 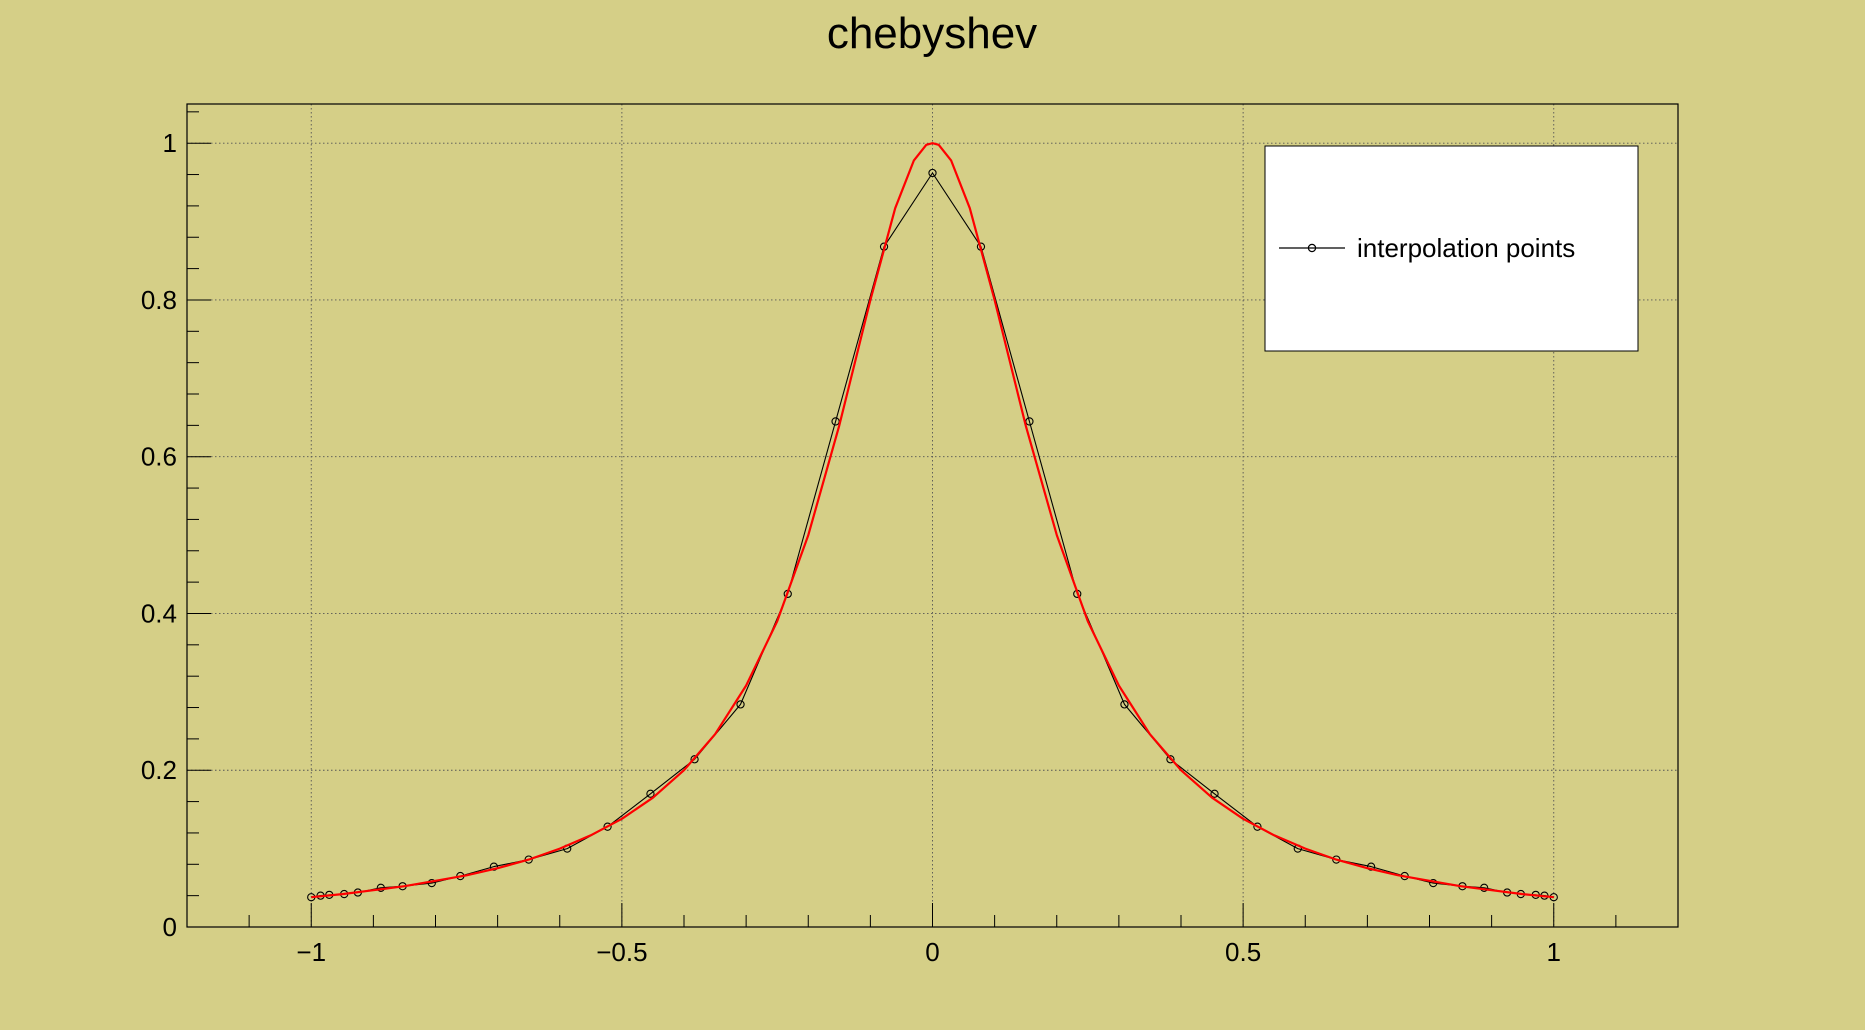 What do you see at coordinates (1243, 952) in the screenshot?
I see `x-tick-label: 0.5` at bounding box center [1243, 952].